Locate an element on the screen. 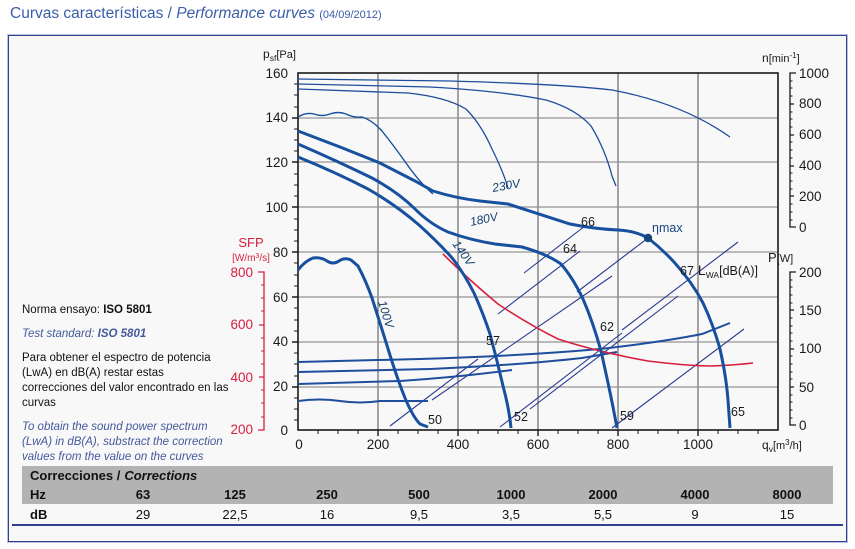  iso-lwa-57-line is located at coordinates (522, 338).